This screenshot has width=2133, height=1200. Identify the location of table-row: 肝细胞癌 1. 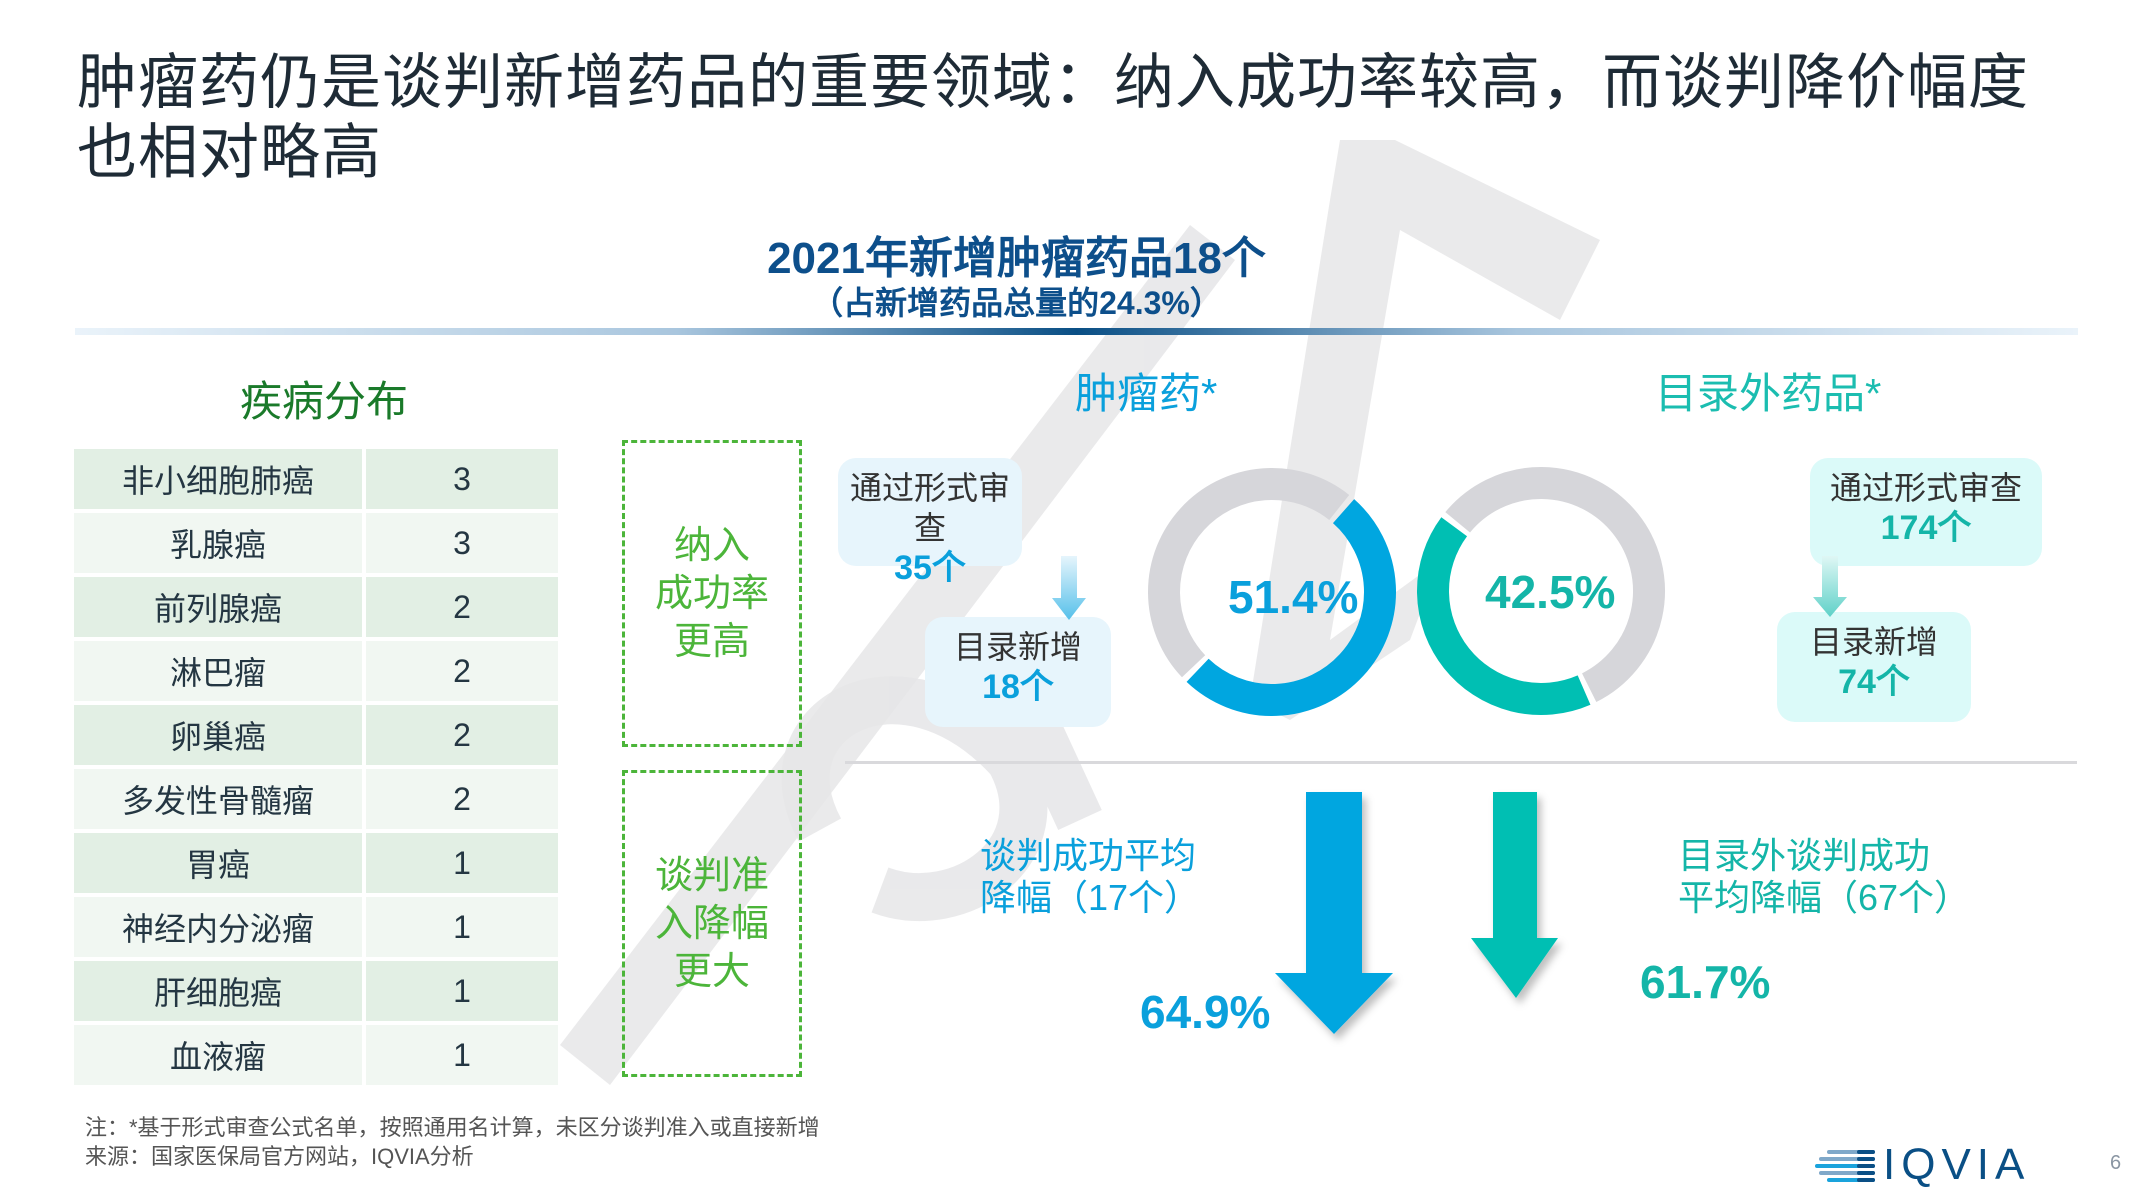
(316, 991).